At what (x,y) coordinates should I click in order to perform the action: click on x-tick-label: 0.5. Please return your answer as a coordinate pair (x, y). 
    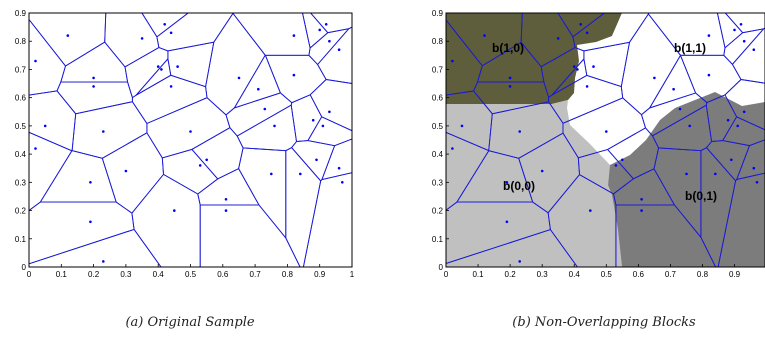
    Looking at the image, I should click on (191, 274).